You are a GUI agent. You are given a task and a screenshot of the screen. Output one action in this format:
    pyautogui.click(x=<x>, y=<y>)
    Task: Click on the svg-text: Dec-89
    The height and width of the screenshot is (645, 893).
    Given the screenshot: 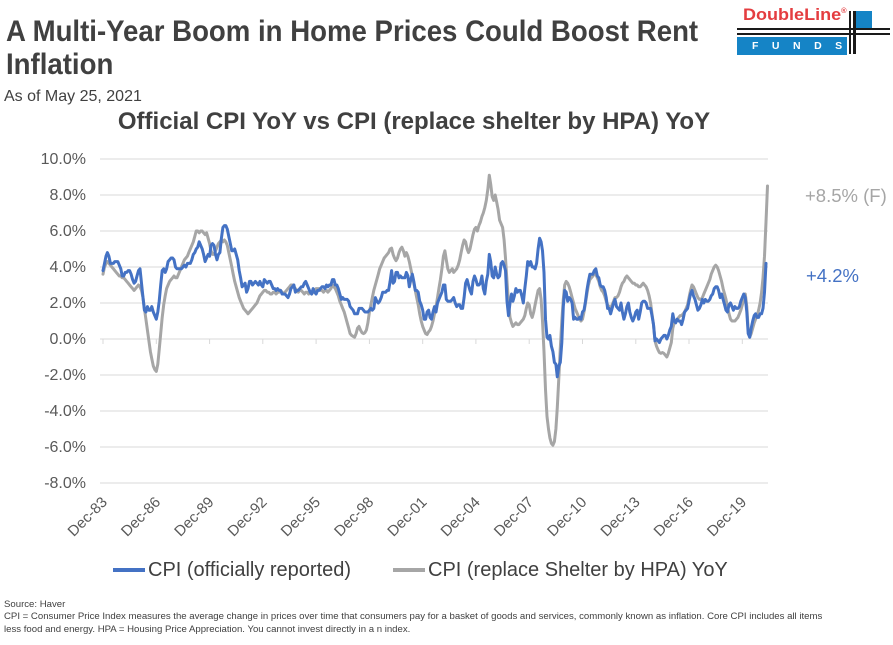 What is the action you would take?
    pyautogui.click(x=194, y=517)
    